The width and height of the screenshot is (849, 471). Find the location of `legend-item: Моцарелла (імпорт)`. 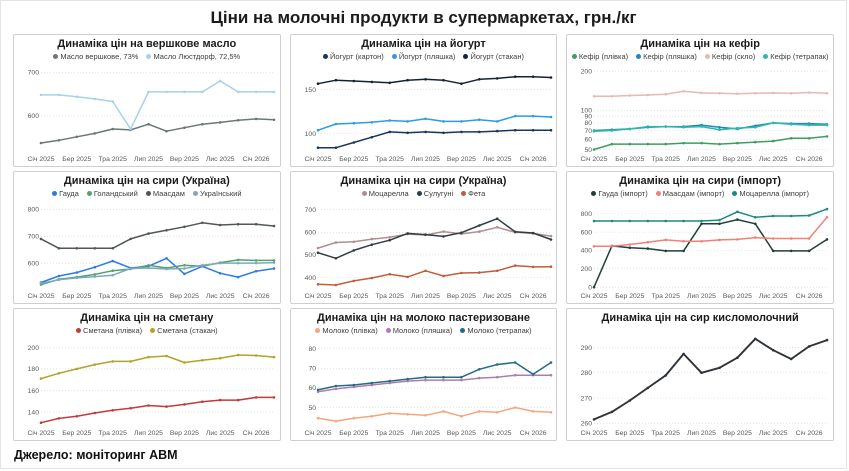

legend-item: Моцарелла (імпорт) is located at coordinates (770, 193).